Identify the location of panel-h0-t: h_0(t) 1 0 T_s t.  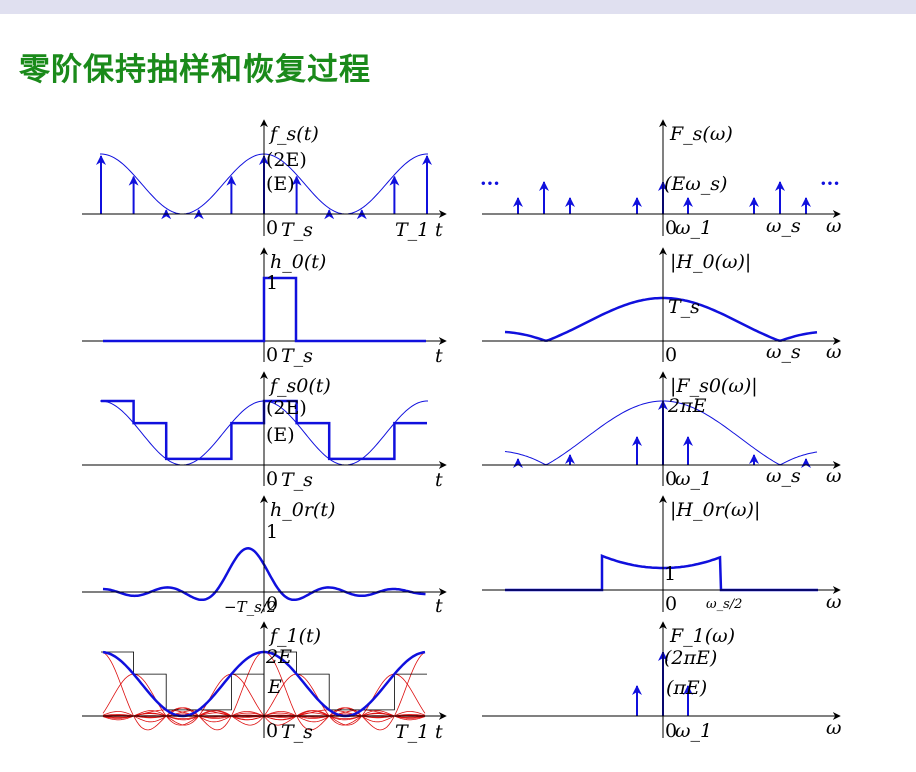
(264, 307).